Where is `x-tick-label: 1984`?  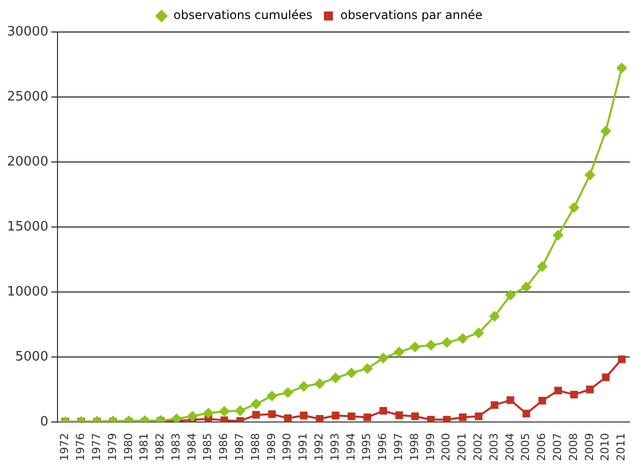 x-tick-label: 1984 is located at coordinates (191, 447).